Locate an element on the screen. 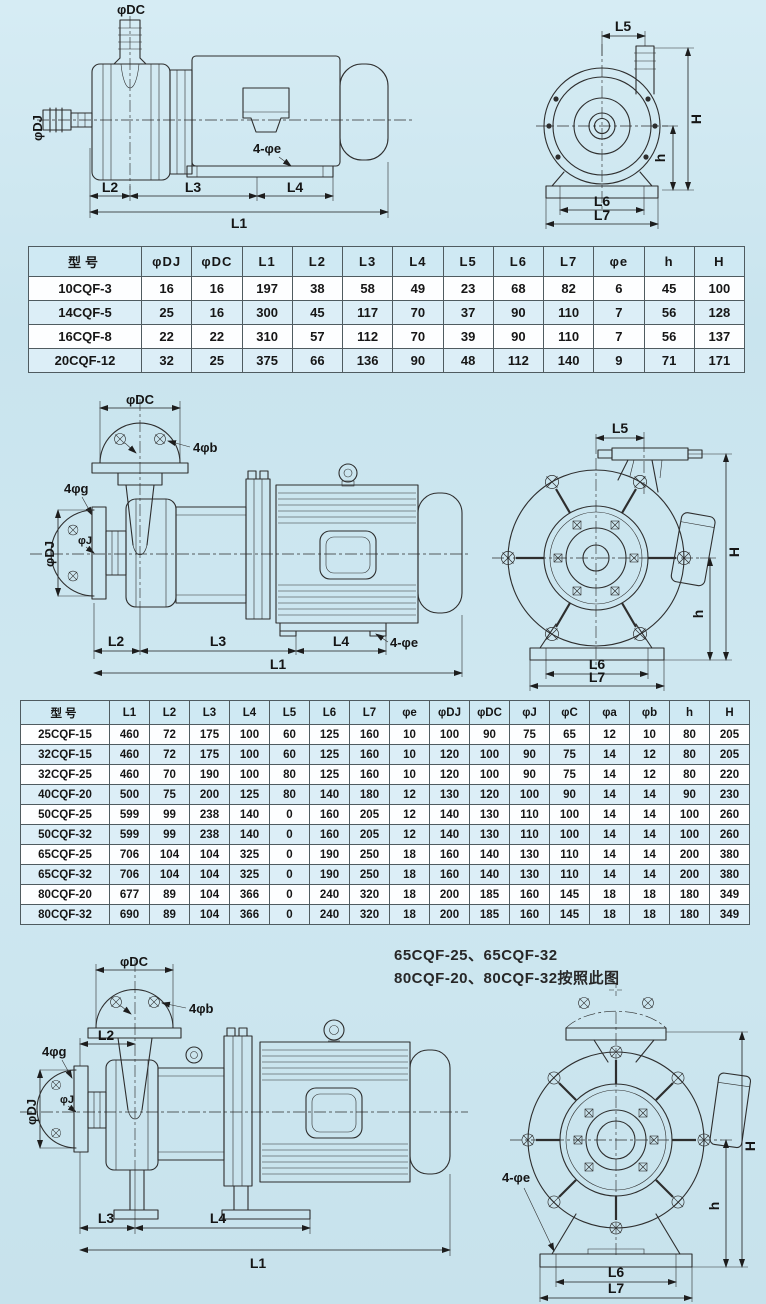  value-cell: 22 is located at coordinates (166, 336).